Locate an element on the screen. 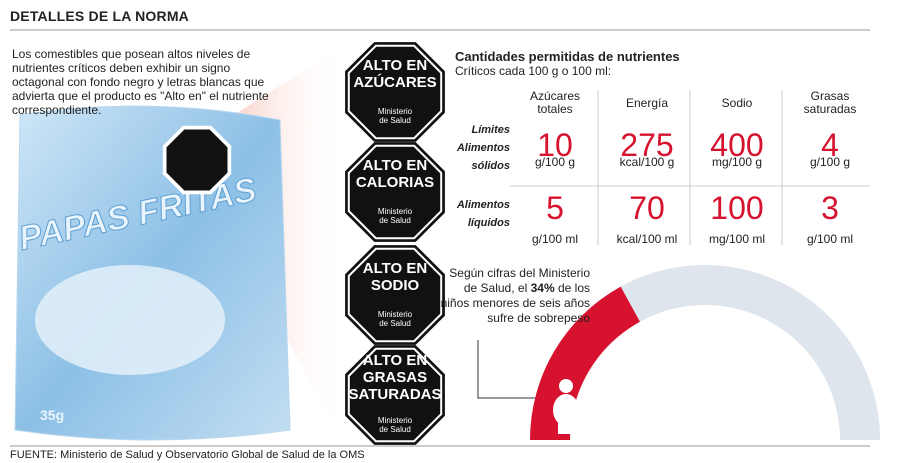  column-header: Azúcares totales is located at coordinates (555, 103).